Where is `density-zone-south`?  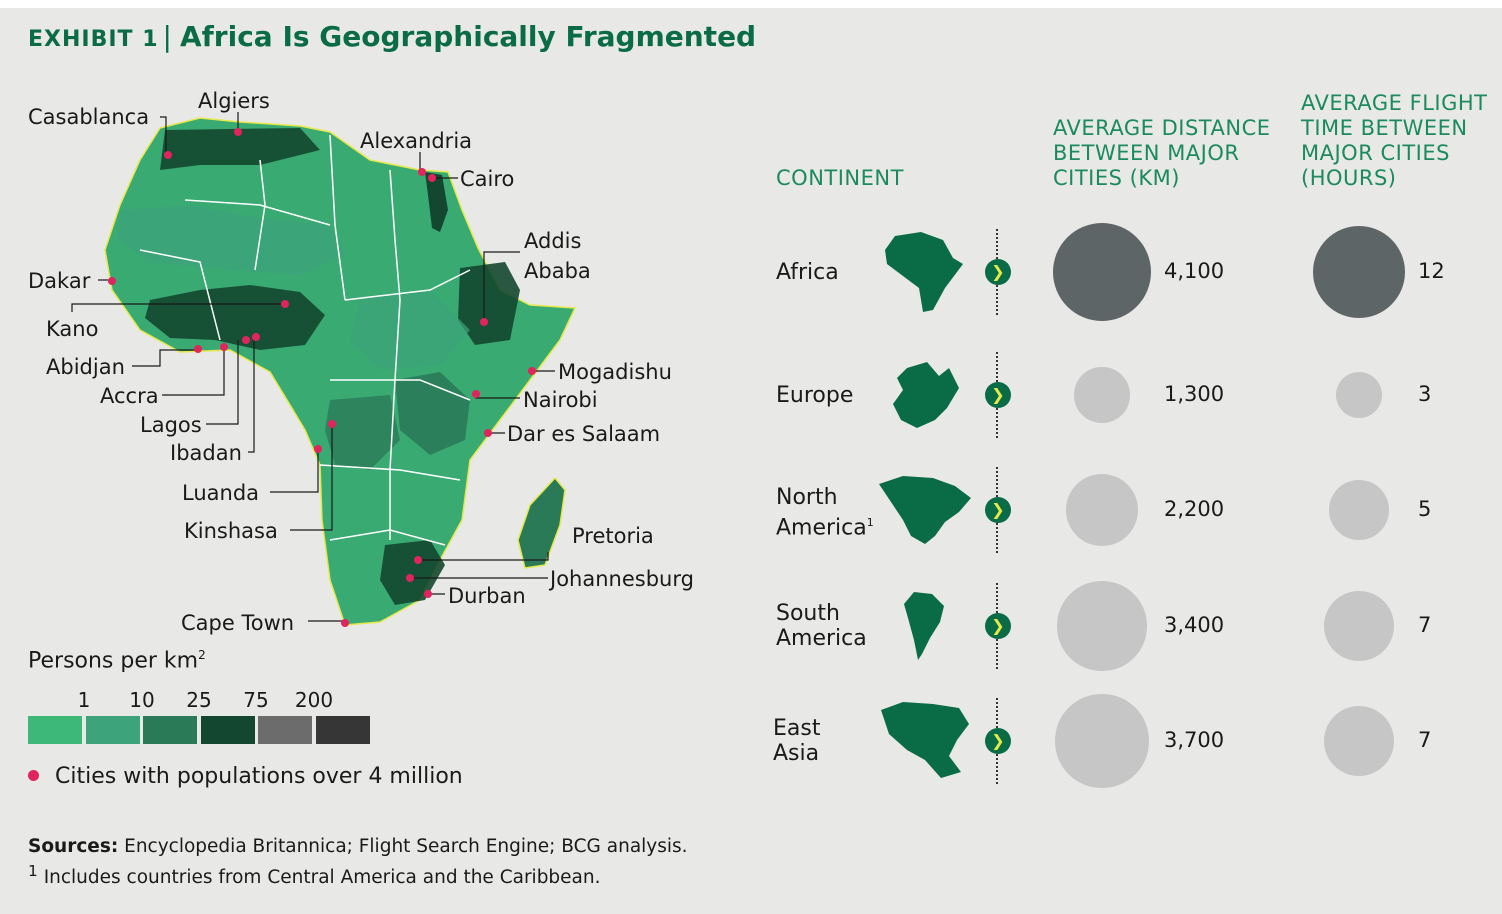
density-zone-south is located at coordinates (412, 572).